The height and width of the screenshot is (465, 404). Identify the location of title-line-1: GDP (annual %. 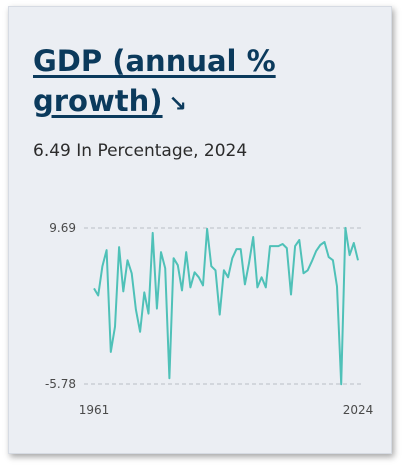
(154, 61).